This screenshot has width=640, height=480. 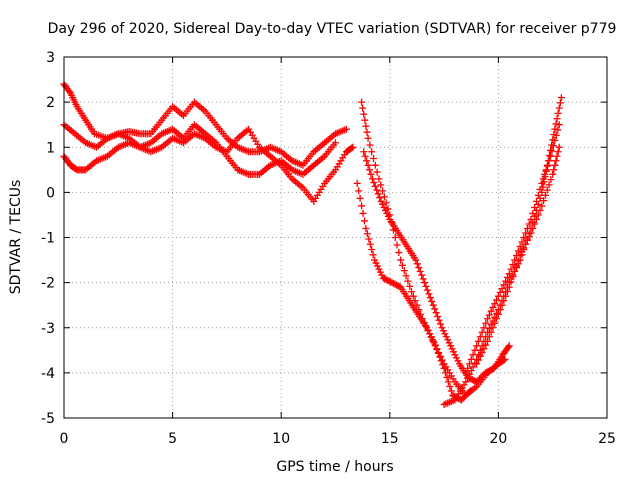 What do you see at coordinates (199, 149) in the screenshot?
I see `series-trace-b` at bounding box center [199, 149].